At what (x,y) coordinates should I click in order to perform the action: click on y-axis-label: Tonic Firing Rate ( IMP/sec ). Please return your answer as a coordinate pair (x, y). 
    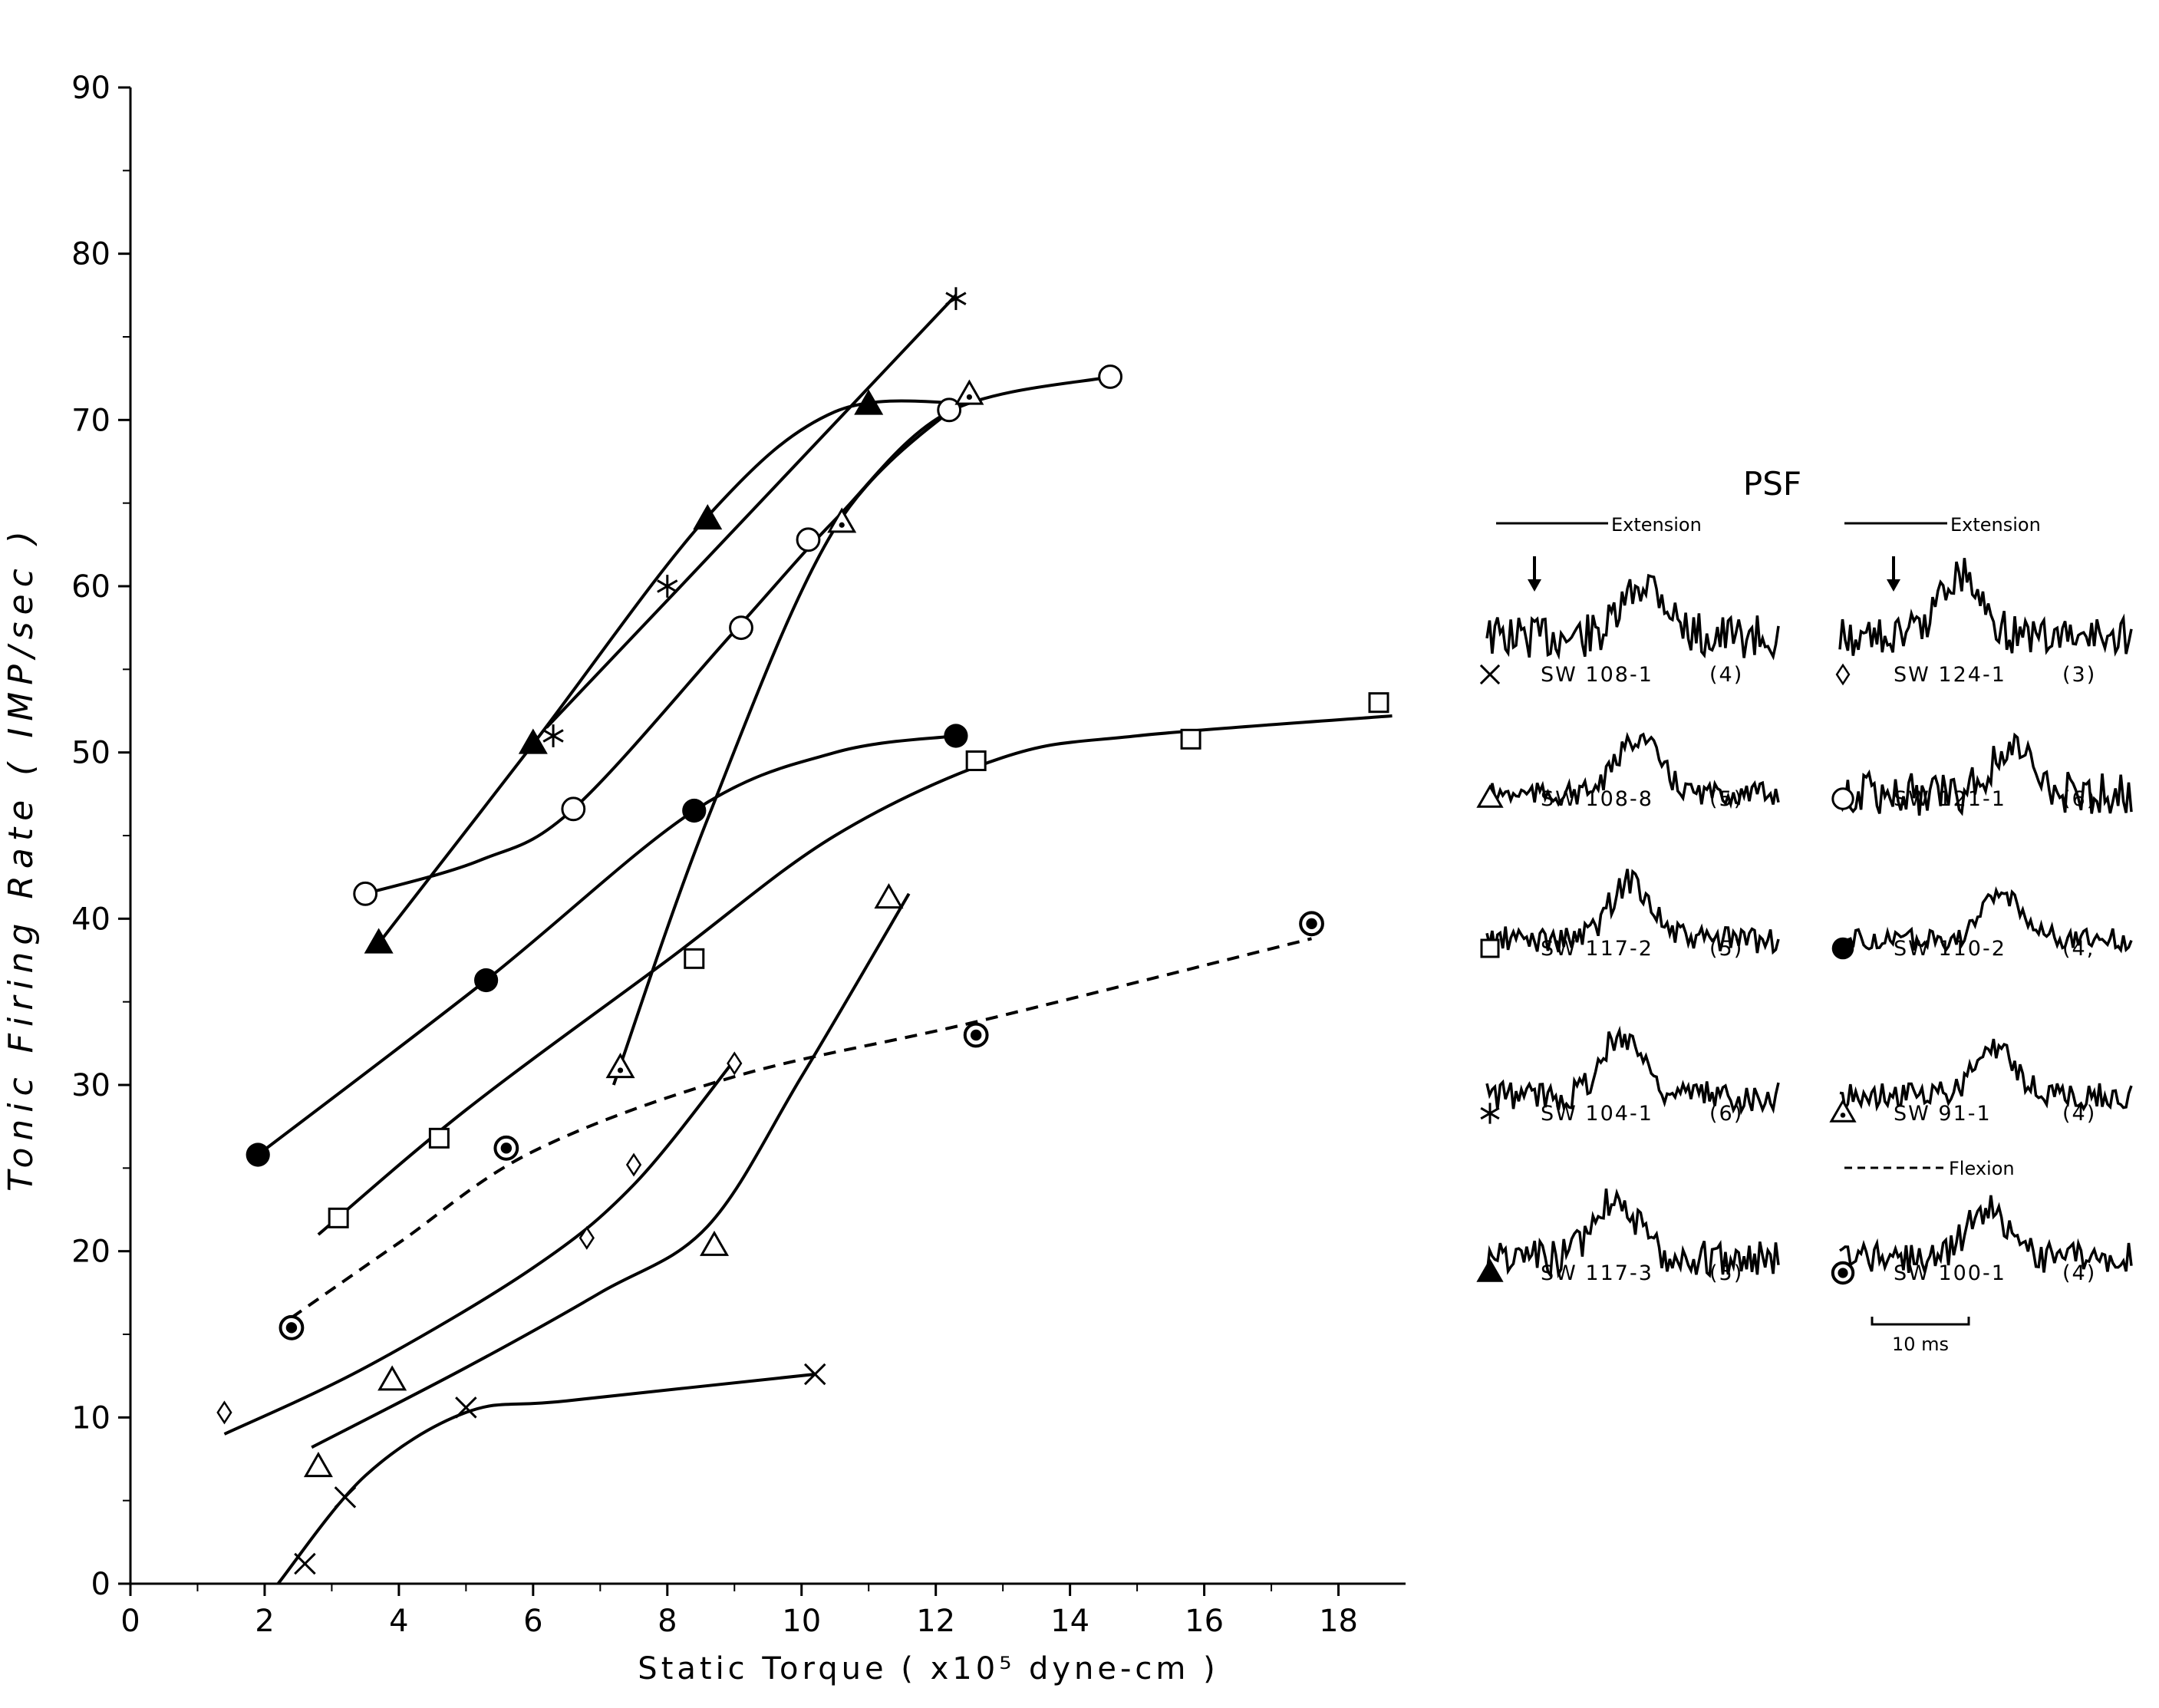
    Looking at the image, I should click on (22, 858).